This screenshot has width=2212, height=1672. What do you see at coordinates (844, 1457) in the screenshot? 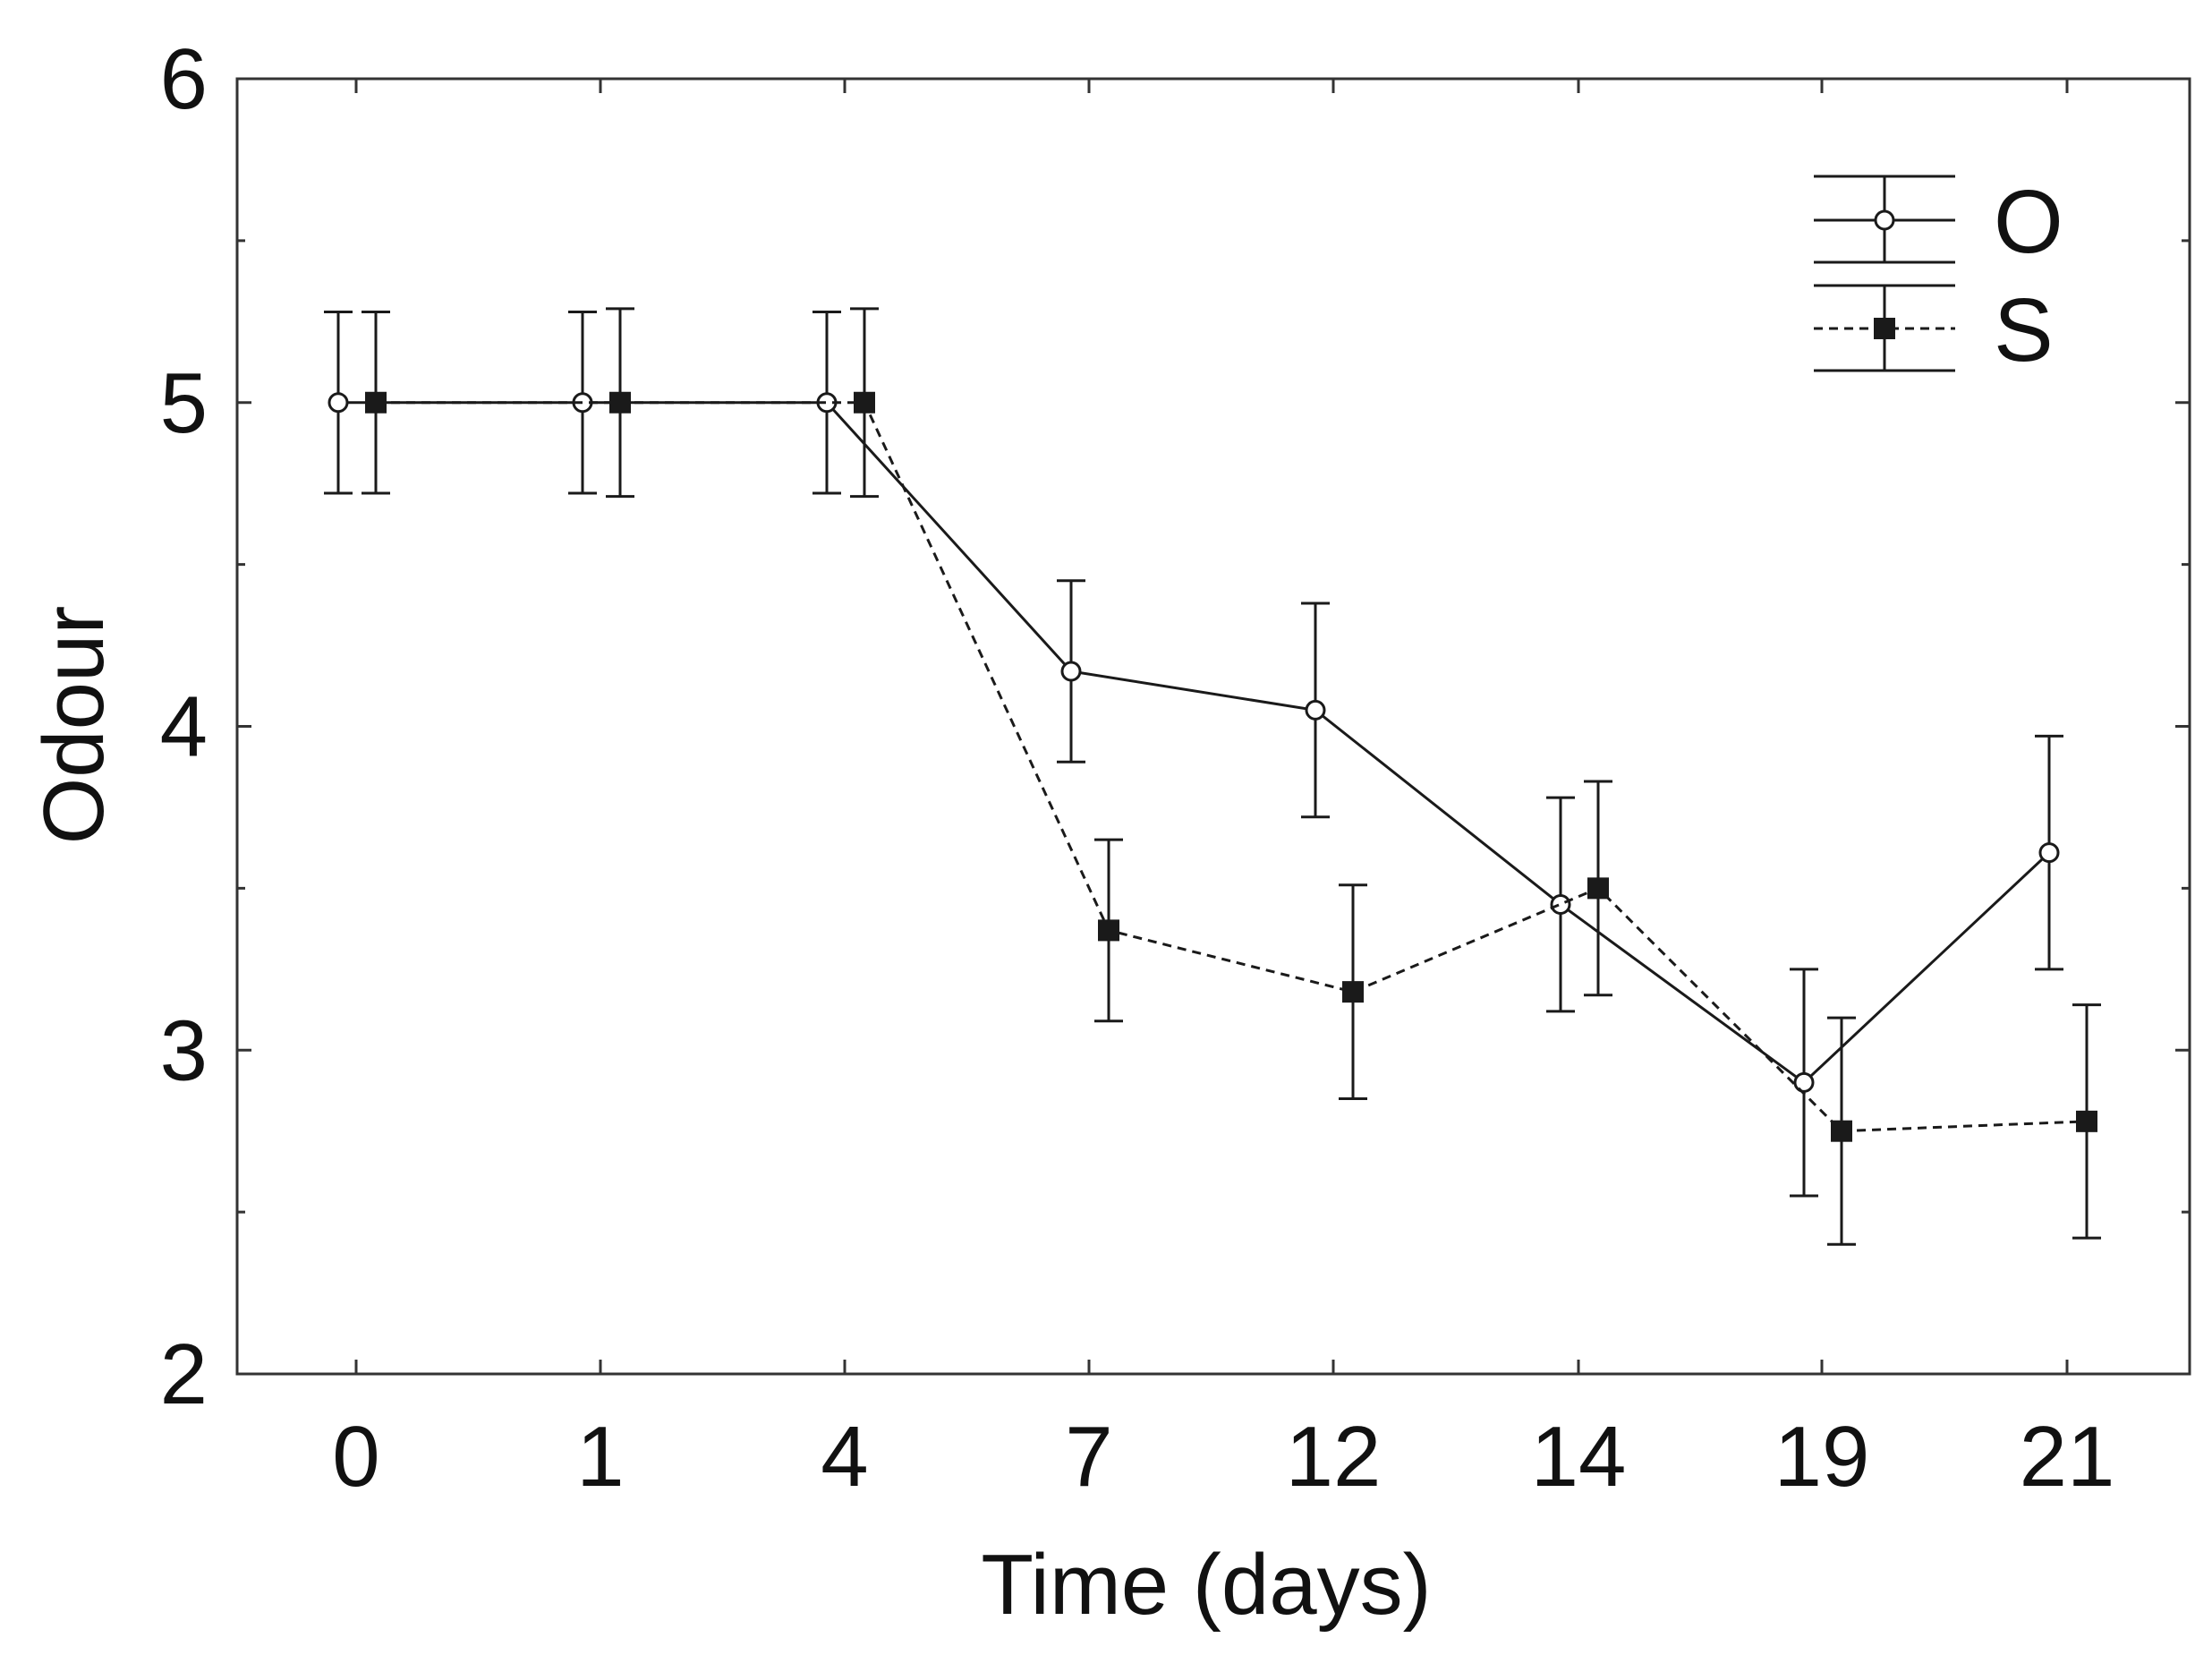
I see `x-tick-label: 4` at bounding box center [844, 1457].